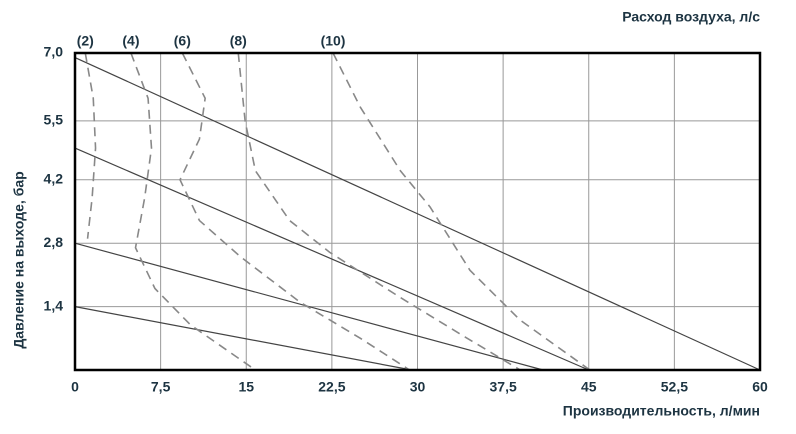  I want to click on x-tick-label: 22,5, so click(331, 387).